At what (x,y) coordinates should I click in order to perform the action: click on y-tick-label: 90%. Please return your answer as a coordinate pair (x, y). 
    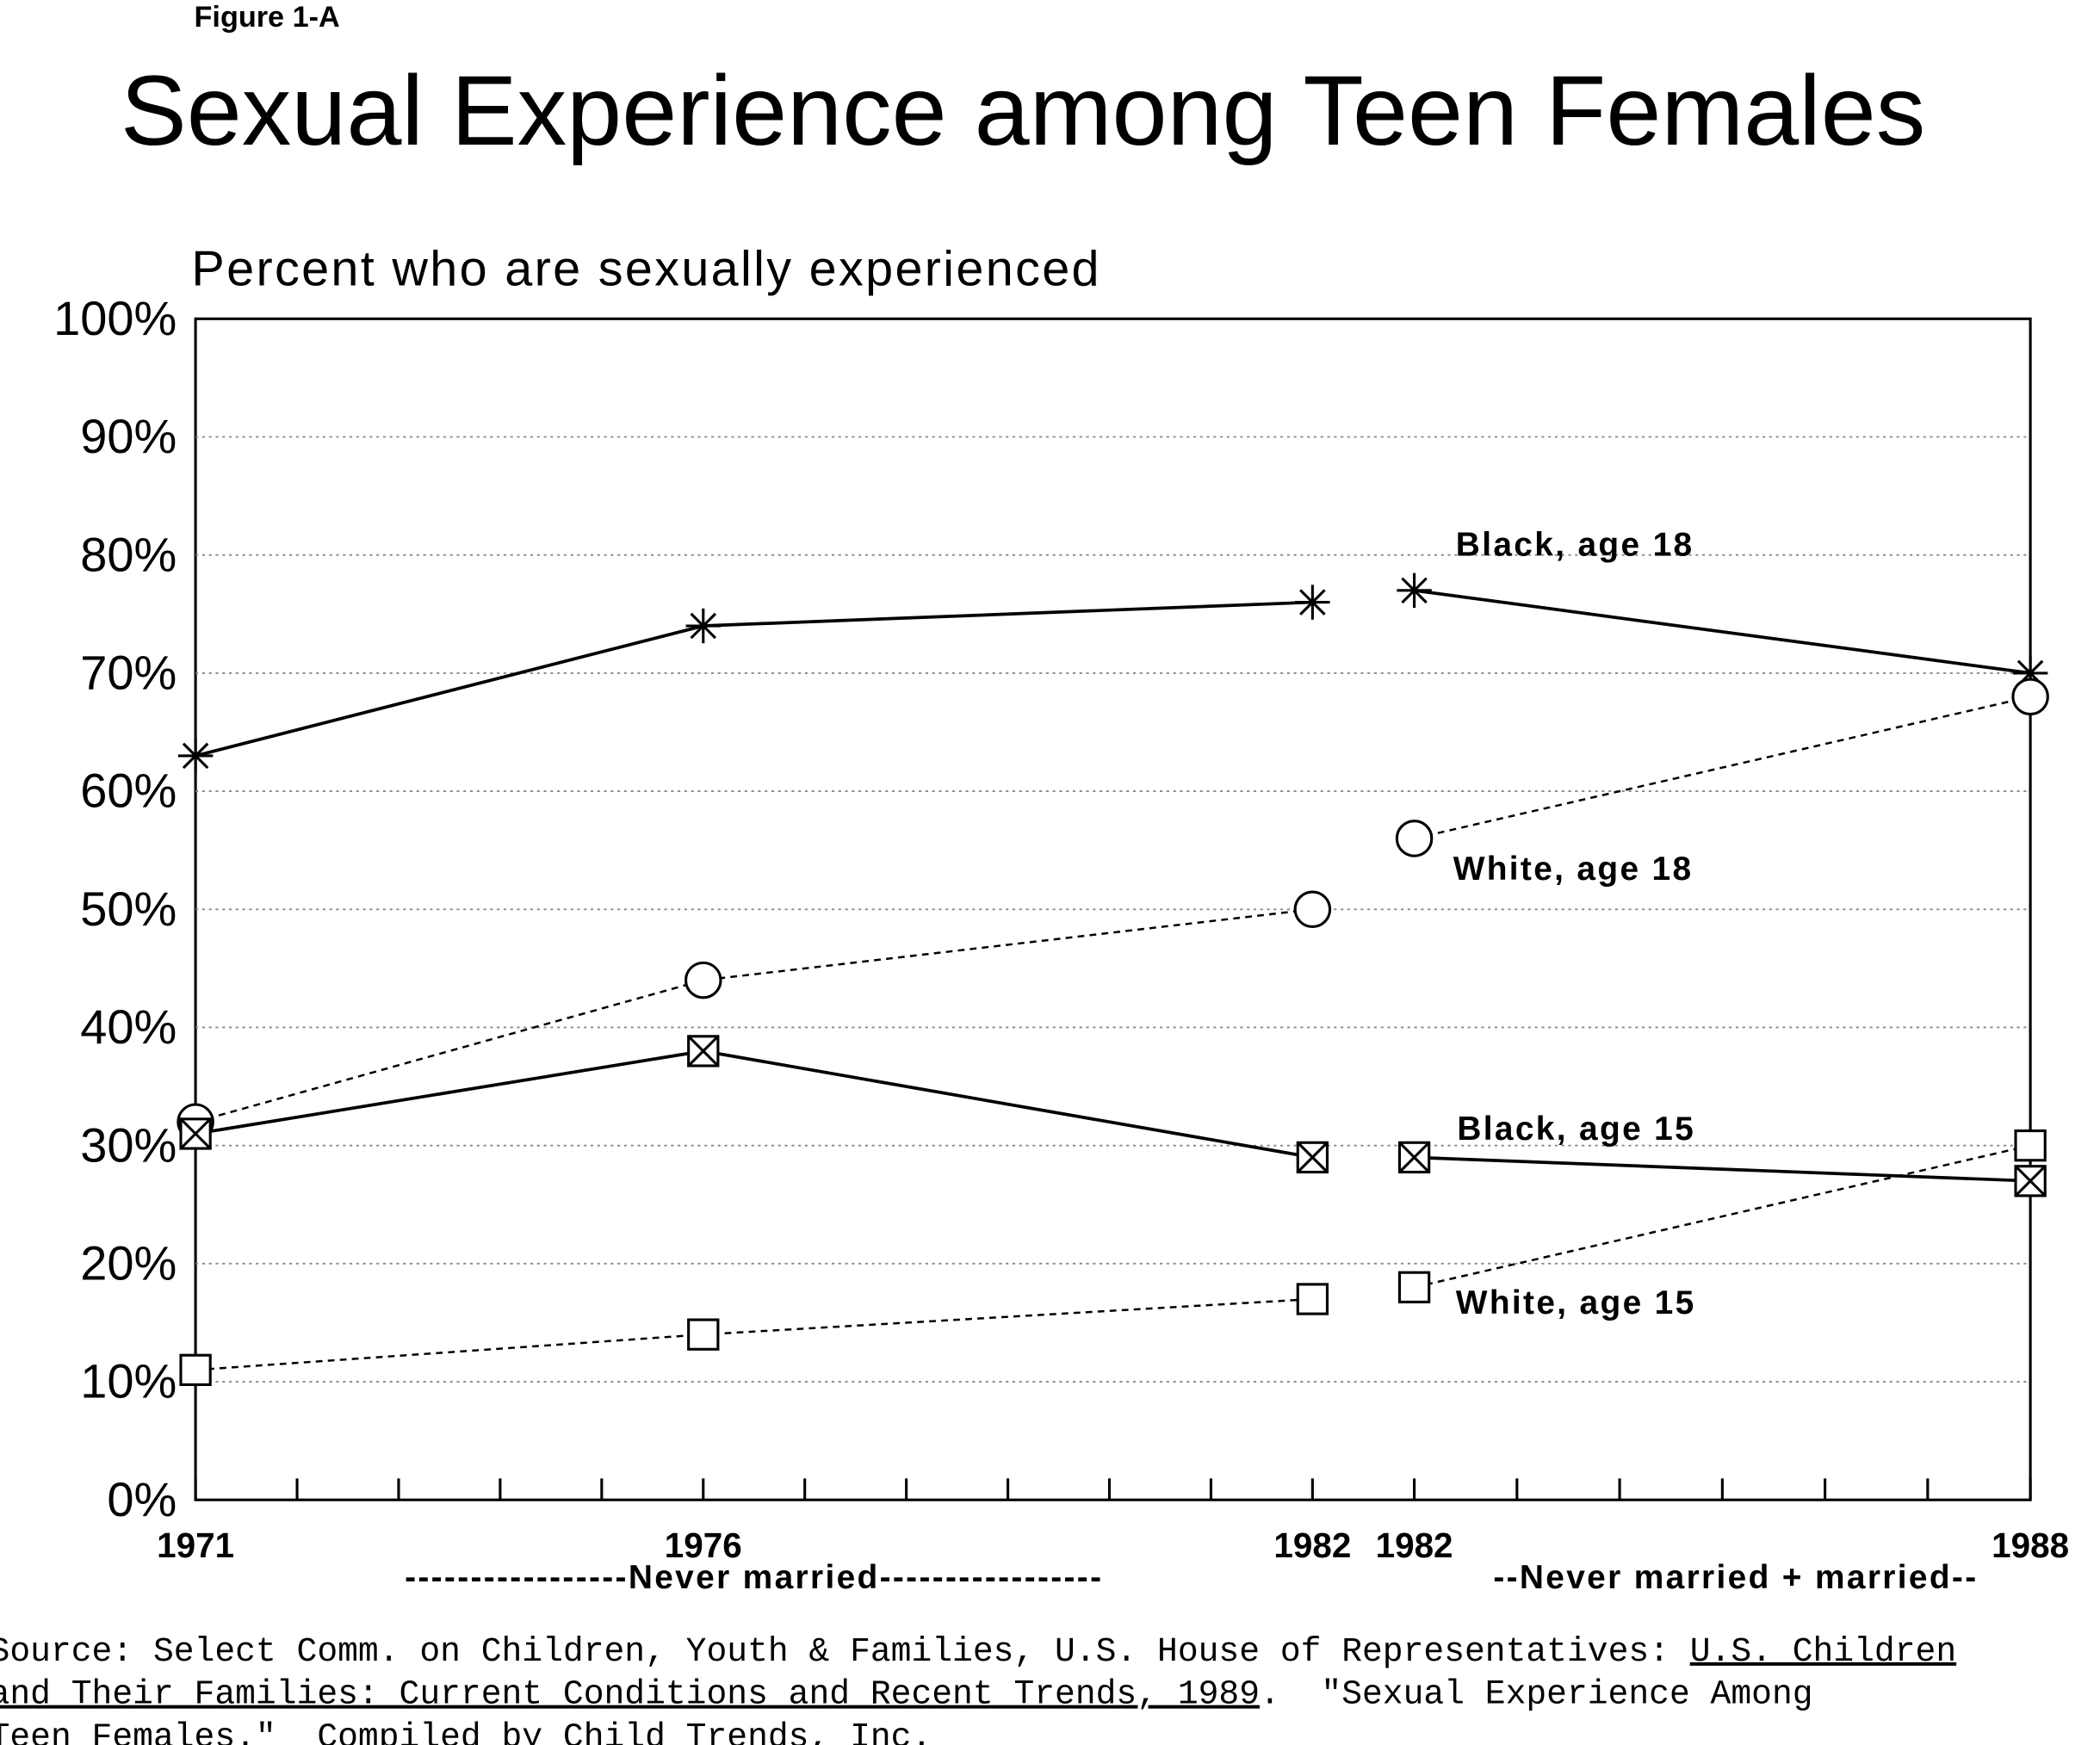
    Looking at the image, I should click on (128, 436).